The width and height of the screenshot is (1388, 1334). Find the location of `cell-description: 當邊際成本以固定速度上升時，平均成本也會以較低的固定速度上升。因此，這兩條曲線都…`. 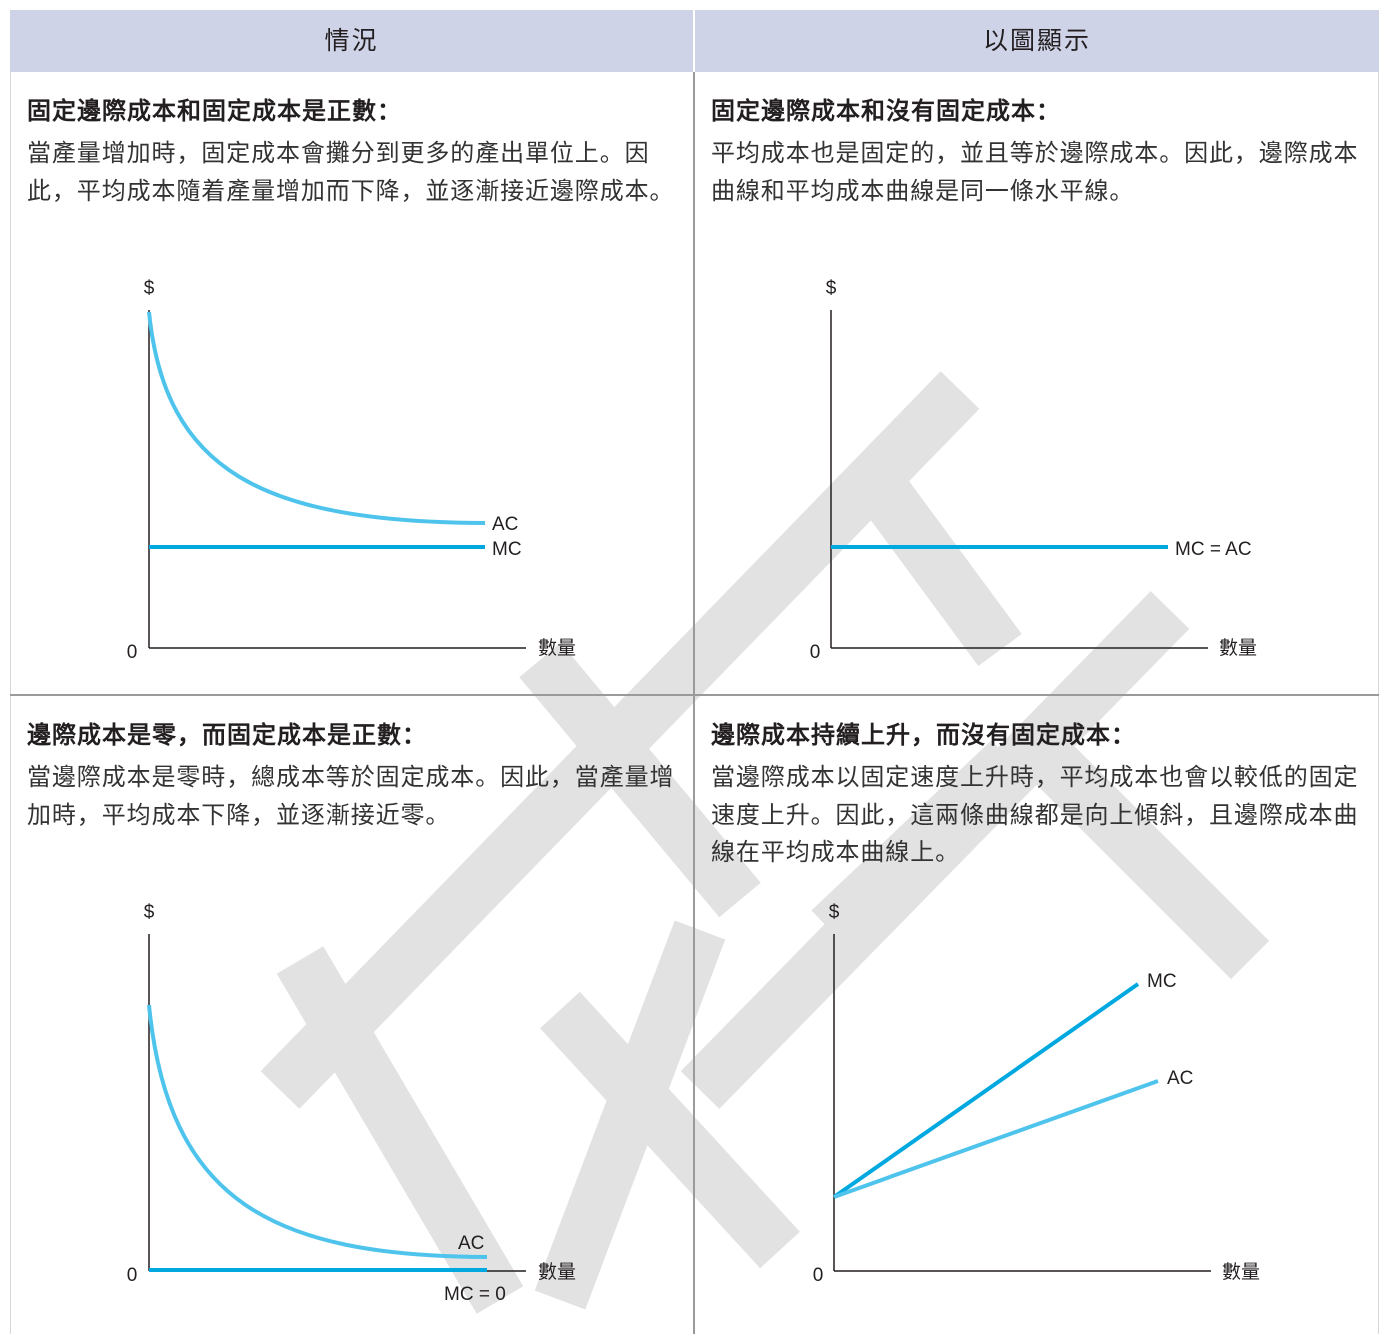

cell-description: 當邊際成本以固定速度上升時，平均成本也會以較低的固定速度上升。因此，這兩條曲線都… is located at coordinates (1035, 814).